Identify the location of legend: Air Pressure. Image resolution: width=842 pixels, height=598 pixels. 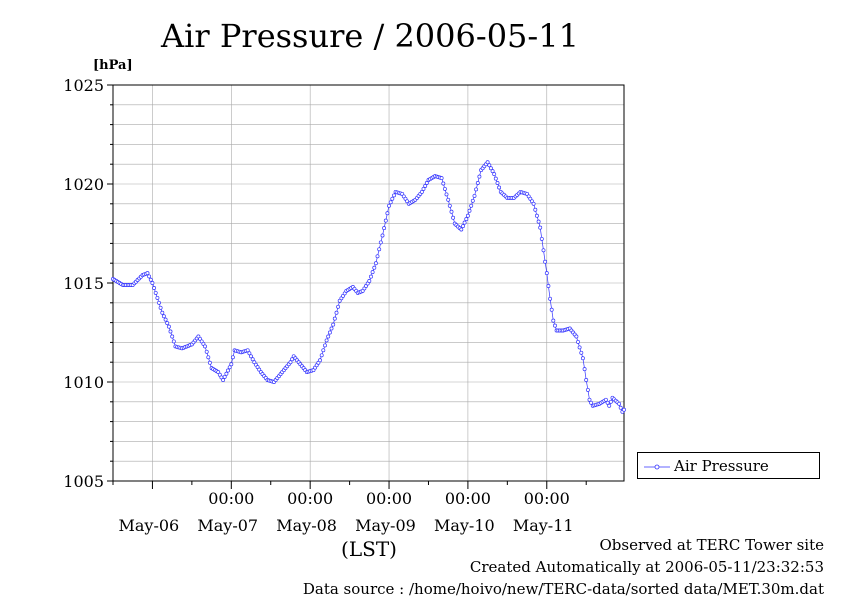
(728, 465).